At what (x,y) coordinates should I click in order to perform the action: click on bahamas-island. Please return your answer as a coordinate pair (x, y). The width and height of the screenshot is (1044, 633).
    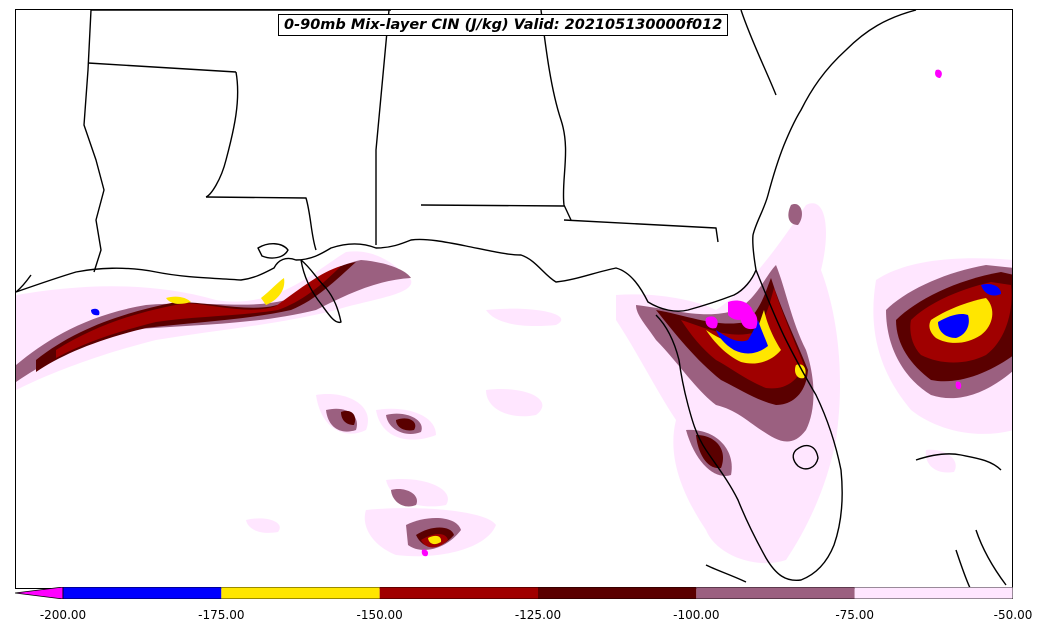
    Looking at the image, I should click on (963, 568).